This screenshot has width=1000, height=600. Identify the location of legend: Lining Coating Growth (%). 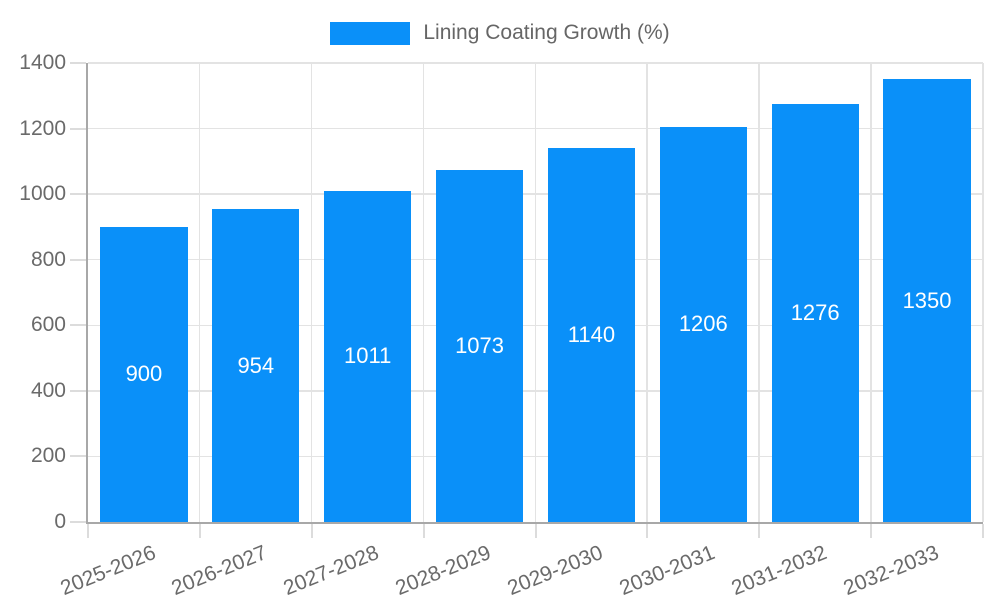
(500, 33).